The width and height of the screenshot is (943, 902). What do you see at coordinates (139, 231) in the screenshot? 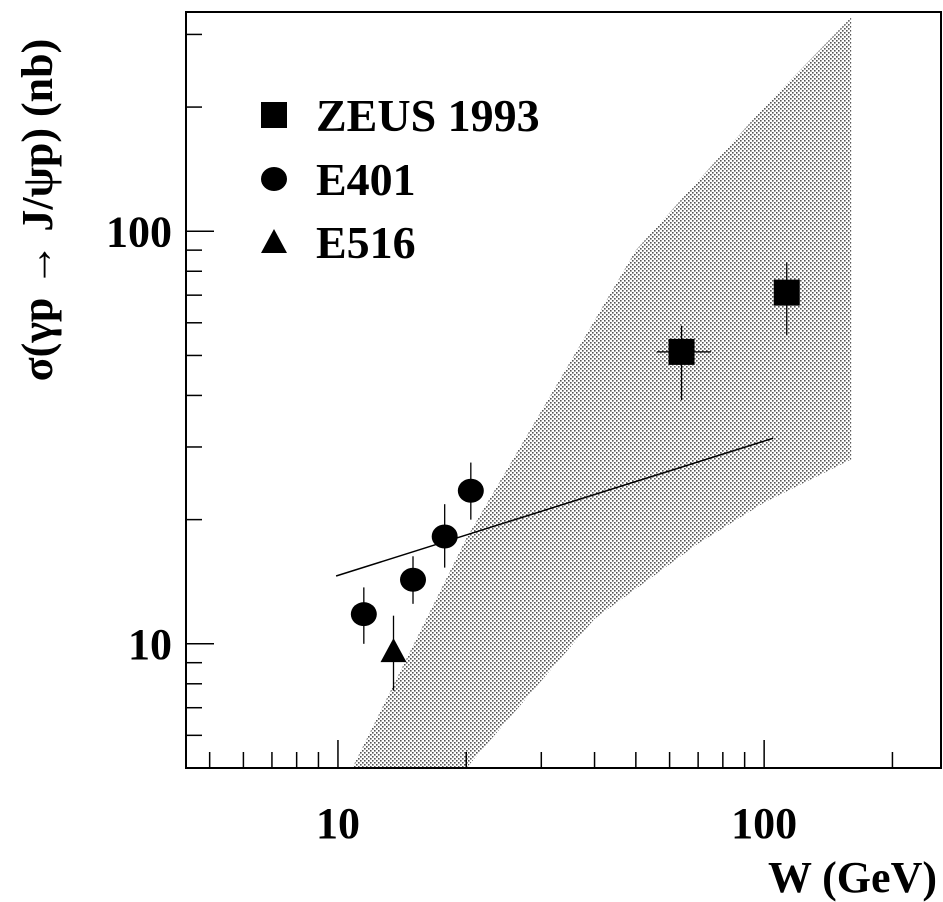
I see `y-tick-label: 100` at bounding box center [139, 231].